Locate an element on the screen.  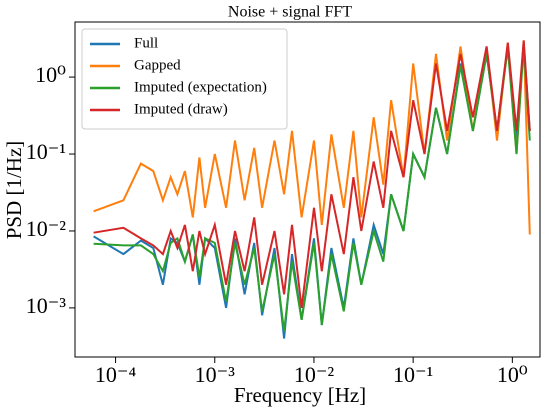
x-tick-label: 10⁻² is located at coordinates (314, 374).